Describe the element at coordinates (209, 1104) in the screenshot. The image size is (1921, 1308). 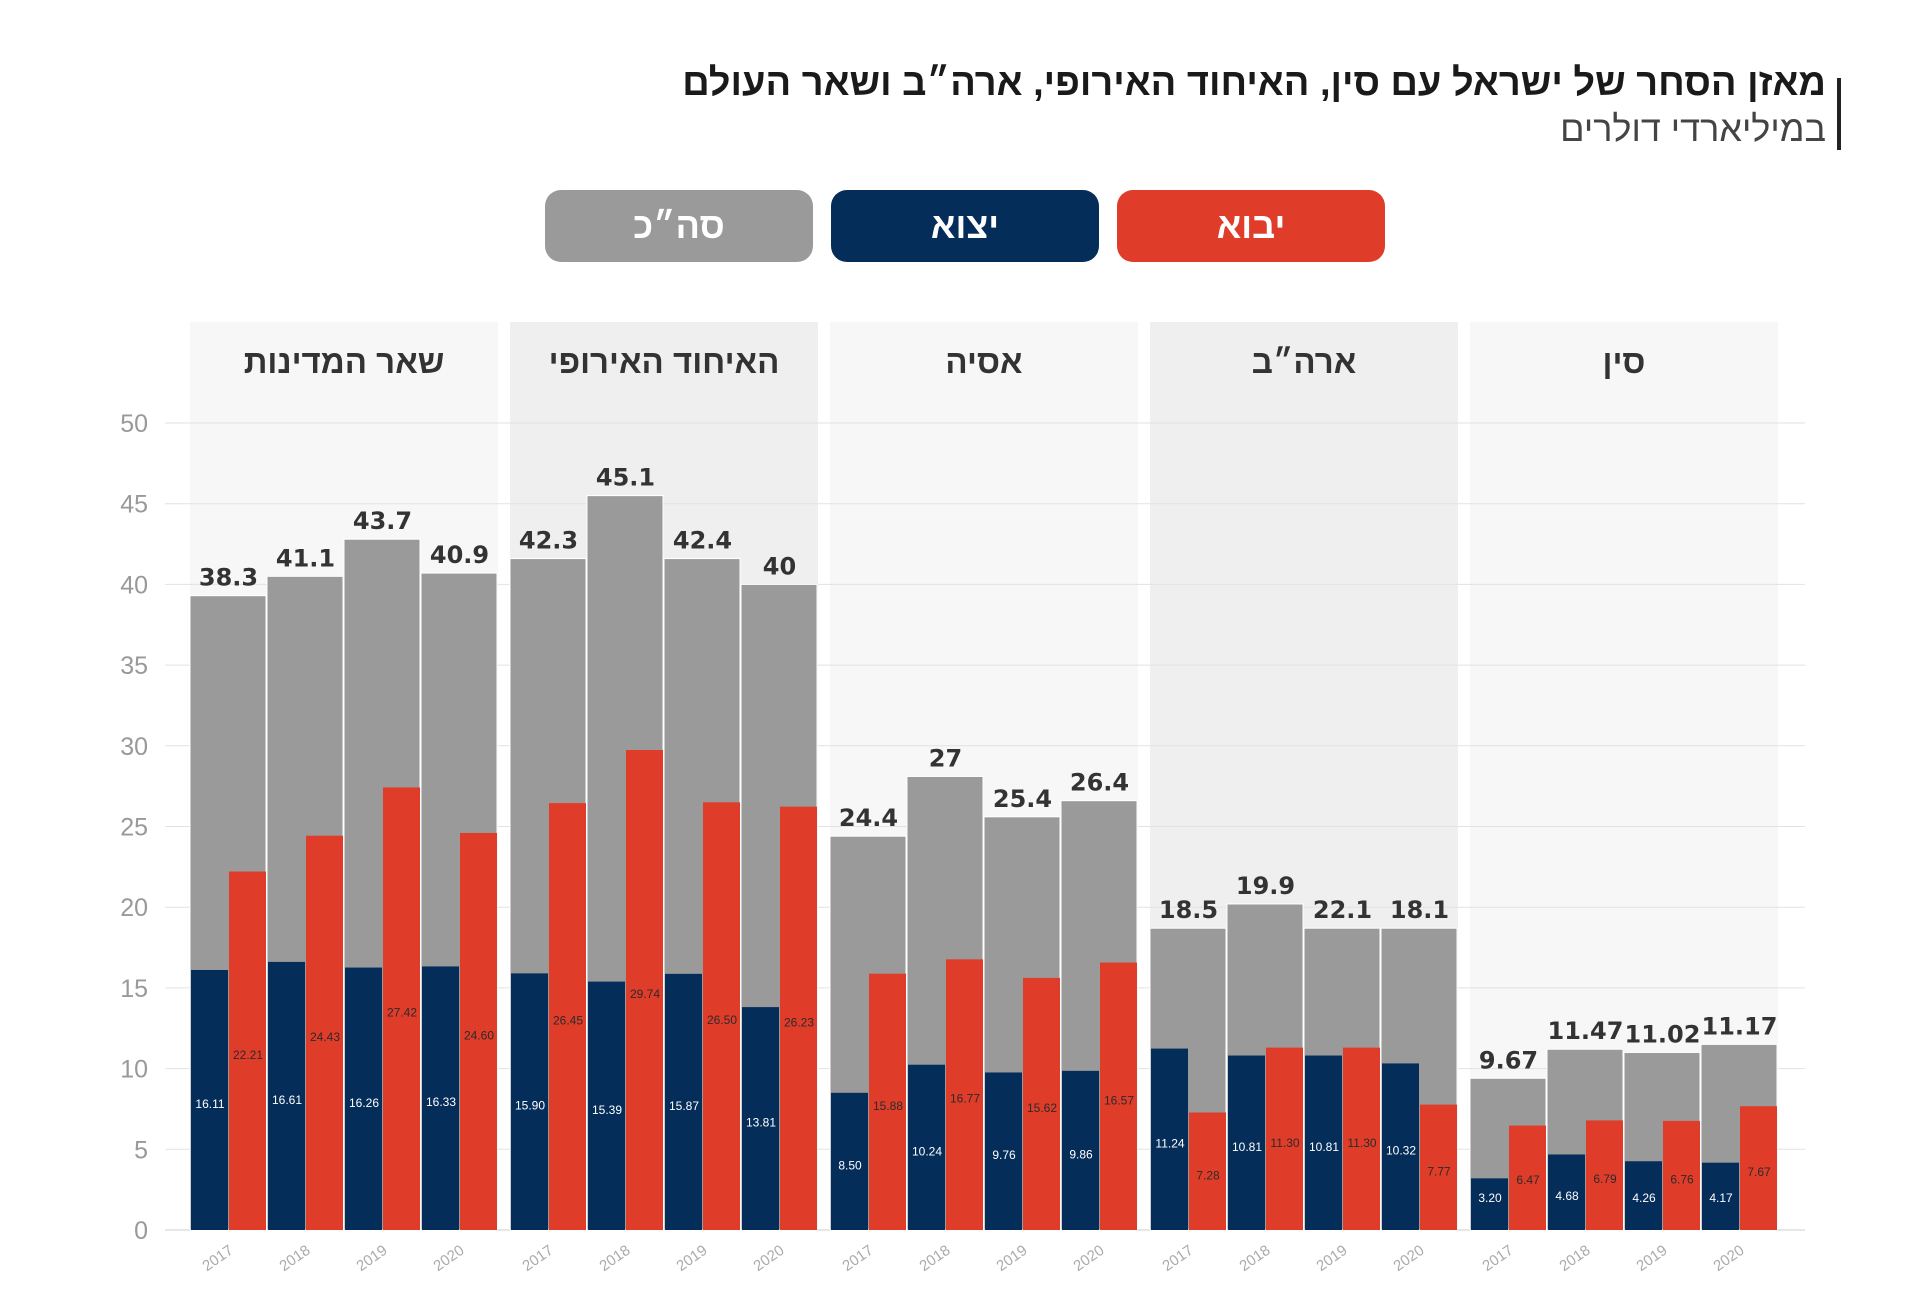
I see `export-value-label: 16.11` at that location.